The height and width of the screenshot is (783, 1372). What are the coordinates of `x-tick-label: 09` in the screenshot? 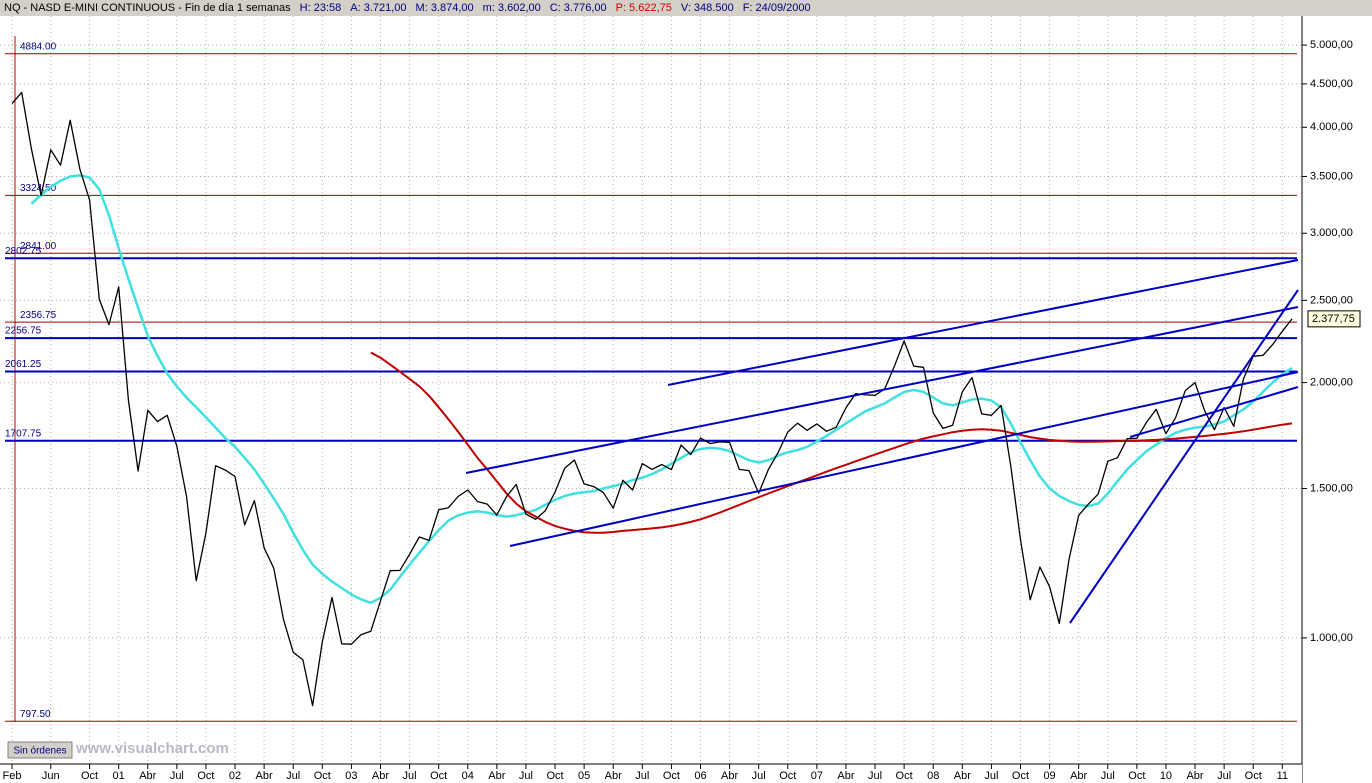 It's located at (1049, 776).